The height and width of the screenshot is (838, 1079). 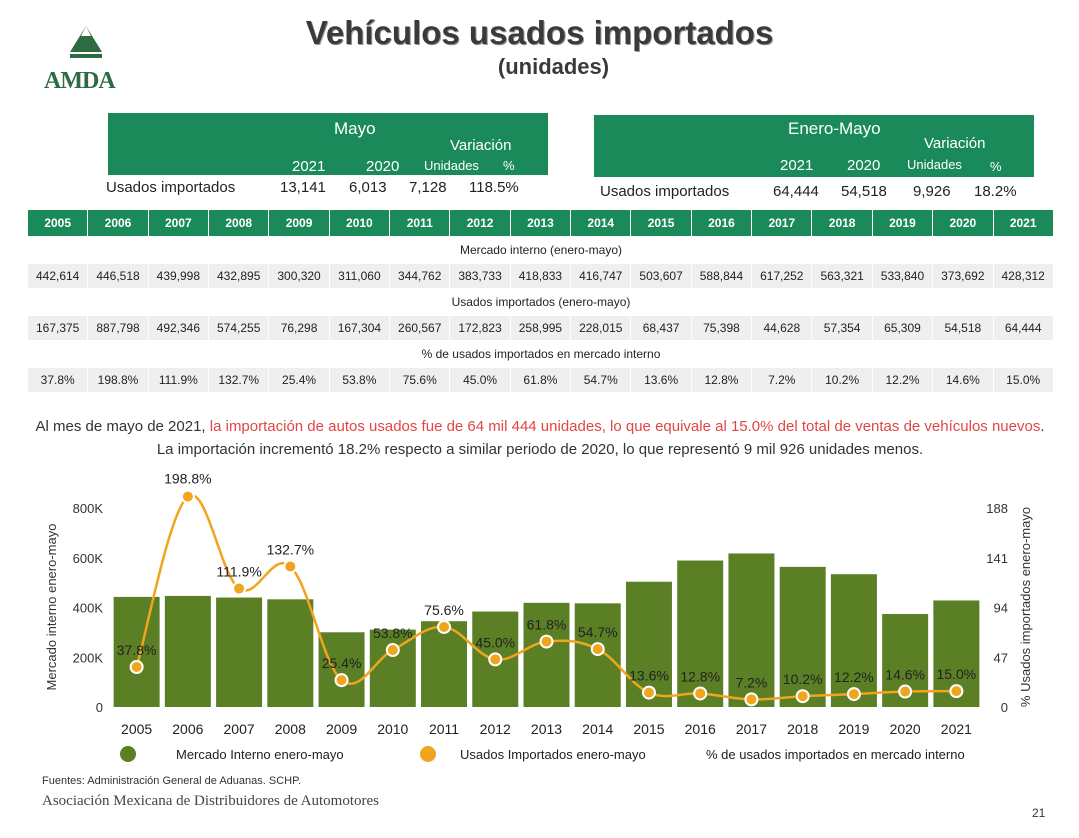 I want to click on x-tick-2017: 2017, so click(x=751, y=729).